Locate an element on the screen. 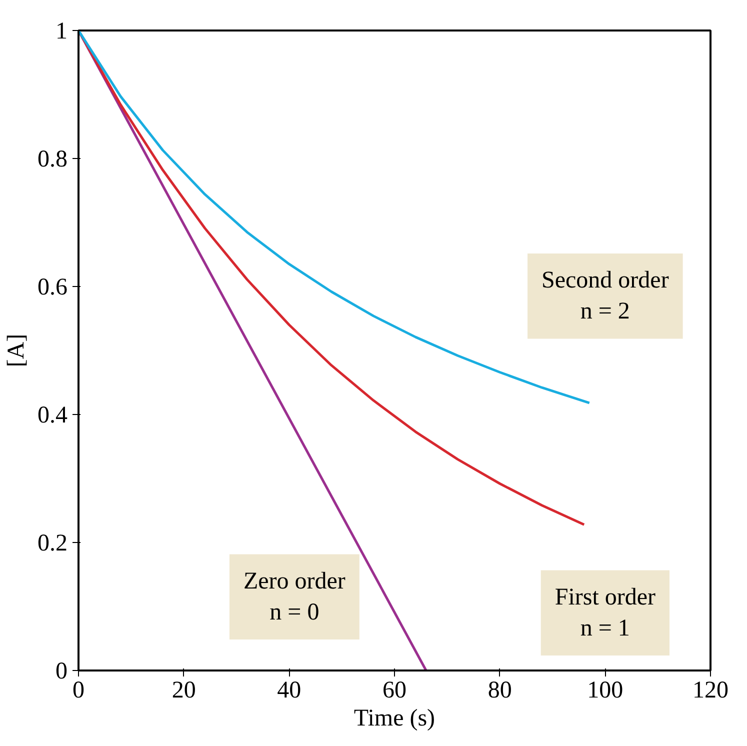 The width and height of the screenshot is (747, 746). text: Second order n = 2 is located at coordinates (605, 296).